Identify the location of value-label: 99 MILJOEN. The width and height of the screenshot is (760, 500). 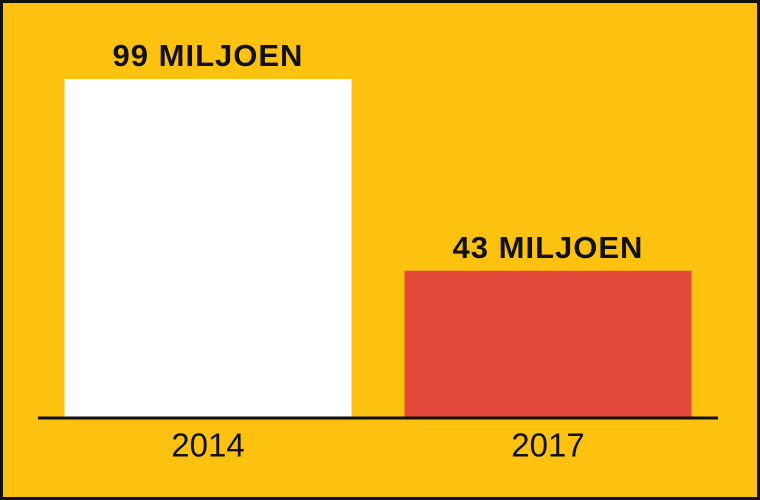
(208, 55).